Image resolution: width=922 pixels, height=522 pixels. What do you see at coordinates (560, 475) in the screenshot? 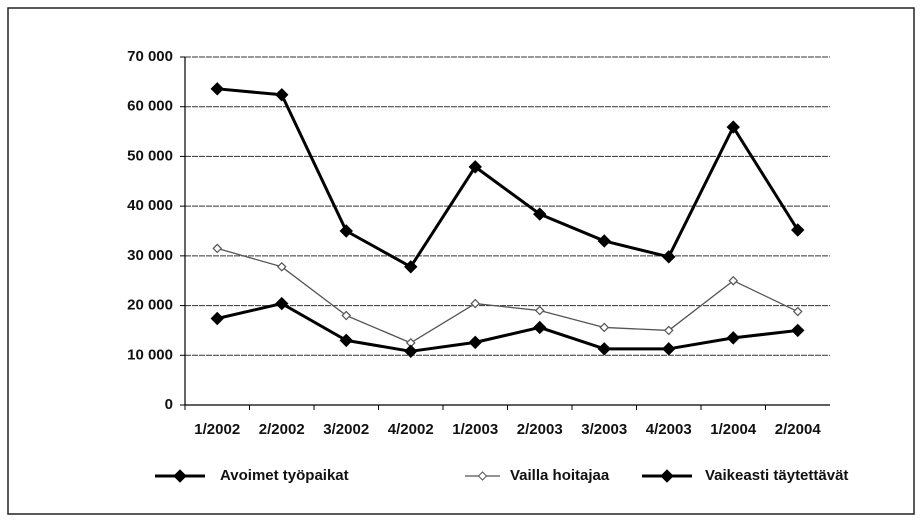
I see `legend-label: Vailla hoitajaa` at bounding box center [560, 475].